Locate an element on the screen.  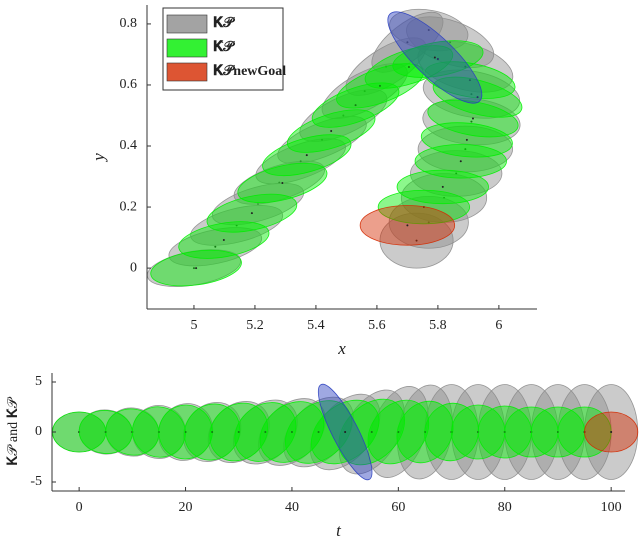
y-tick-label: 0.4 is located at coordinates (129, 145).